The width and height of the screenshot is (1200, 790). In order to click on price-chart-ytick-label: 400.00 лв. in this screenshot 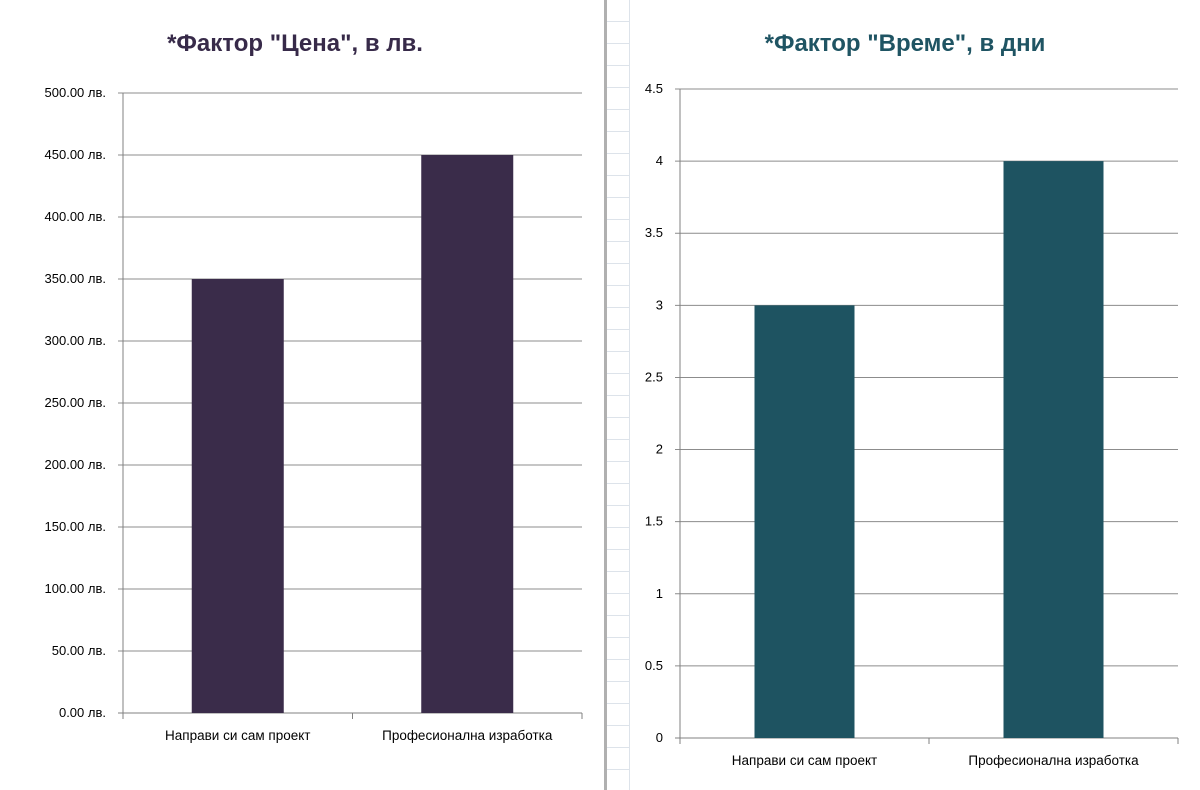, I will do `click(75, 216)`.